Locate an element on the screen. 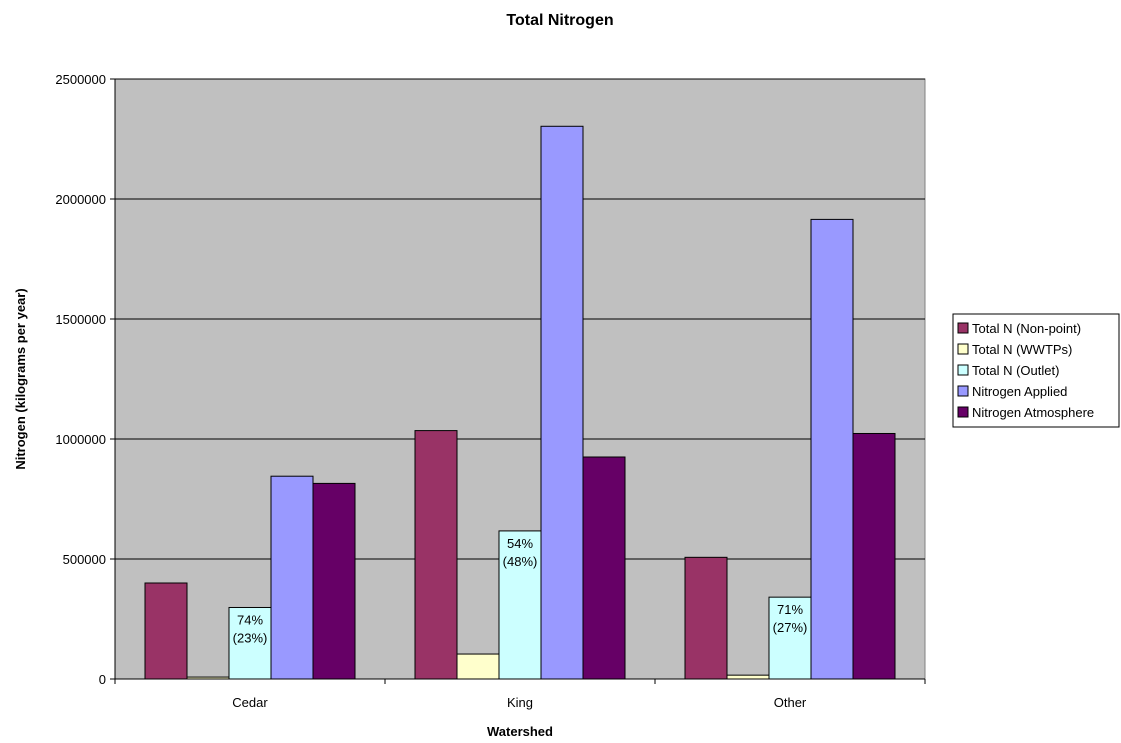 This screenshot has width=1121, height=743. x-tick-label: Other is located at coordinates (790, 702).